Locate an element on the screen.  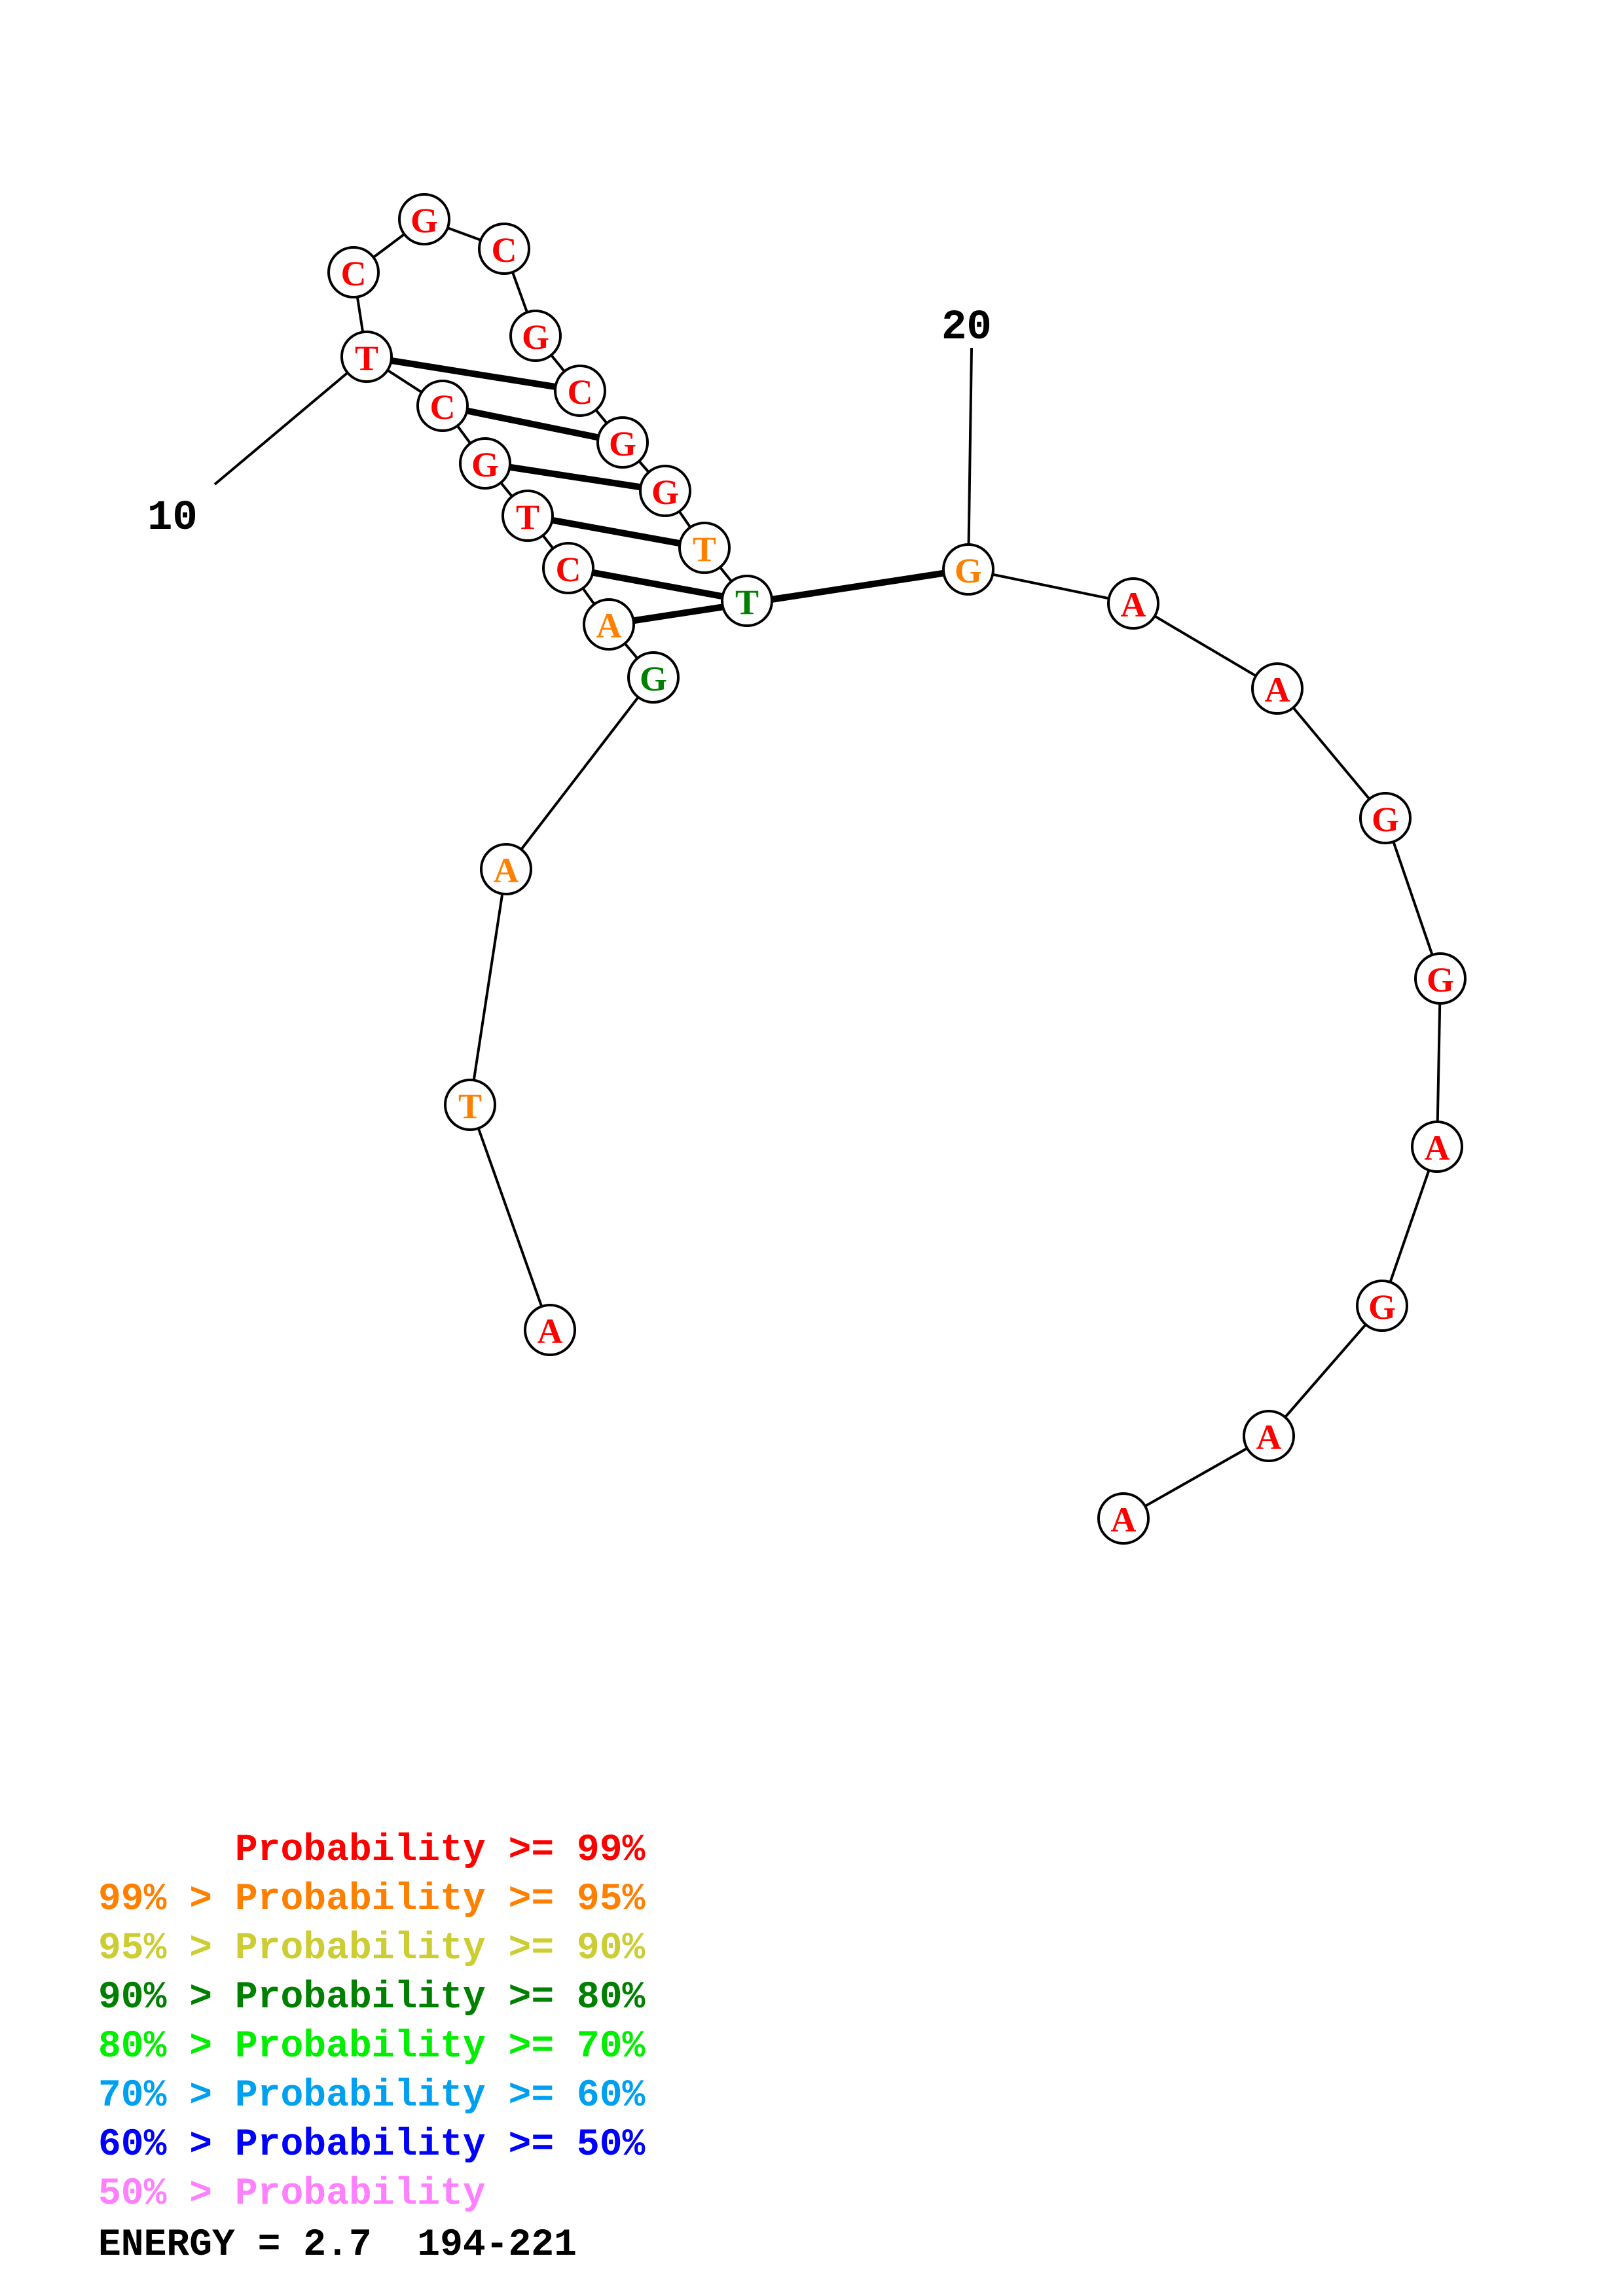
legend-prefix is located at coordinates (166, 1850).